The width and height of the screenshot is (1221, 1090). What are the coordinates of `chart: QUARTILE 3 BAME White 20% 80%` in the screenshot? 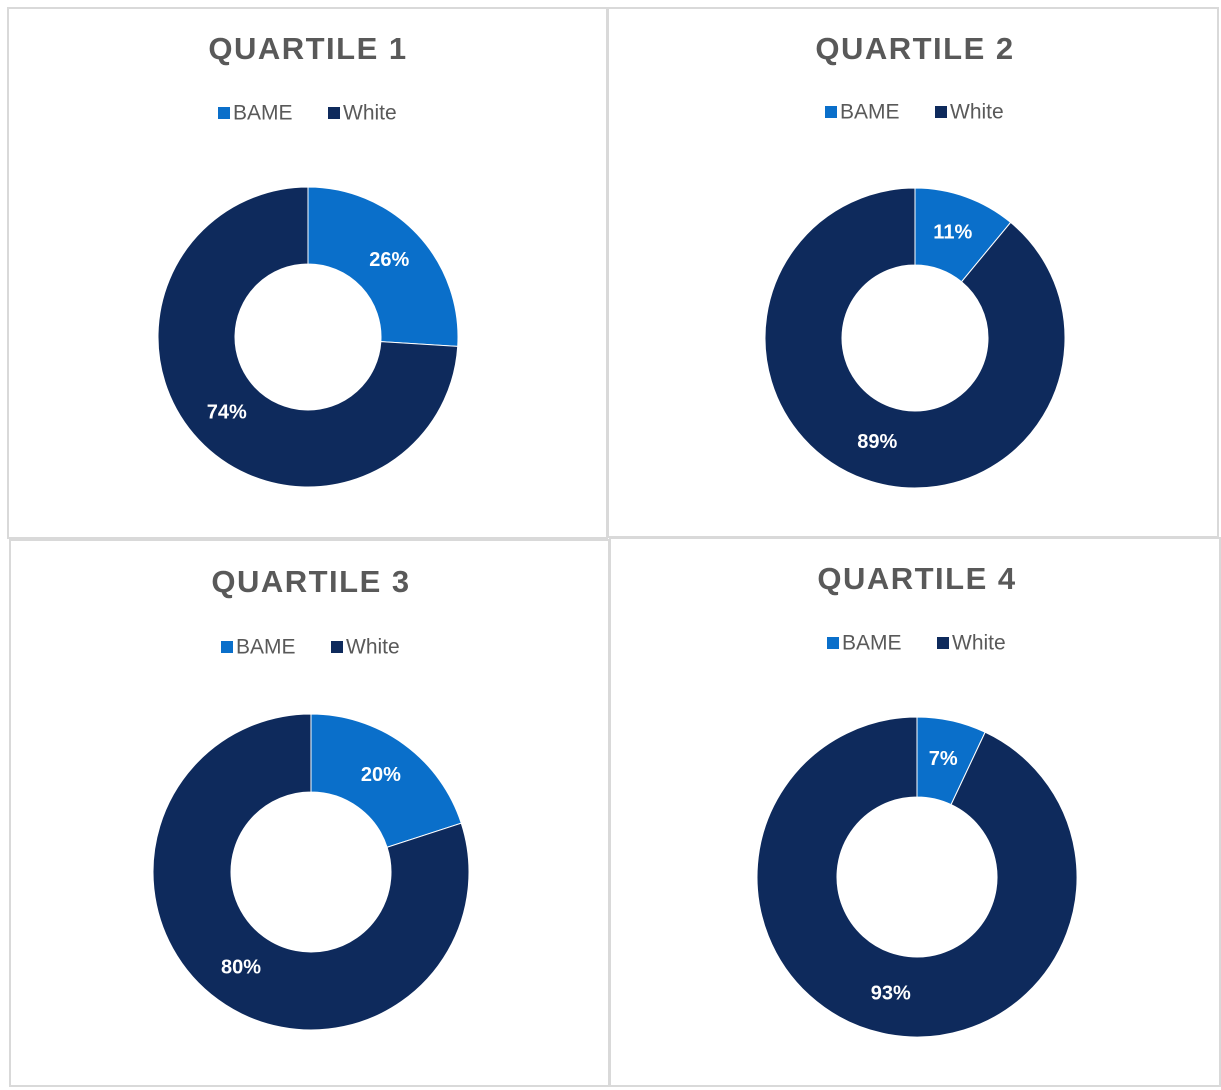 It's located at (311, 797).